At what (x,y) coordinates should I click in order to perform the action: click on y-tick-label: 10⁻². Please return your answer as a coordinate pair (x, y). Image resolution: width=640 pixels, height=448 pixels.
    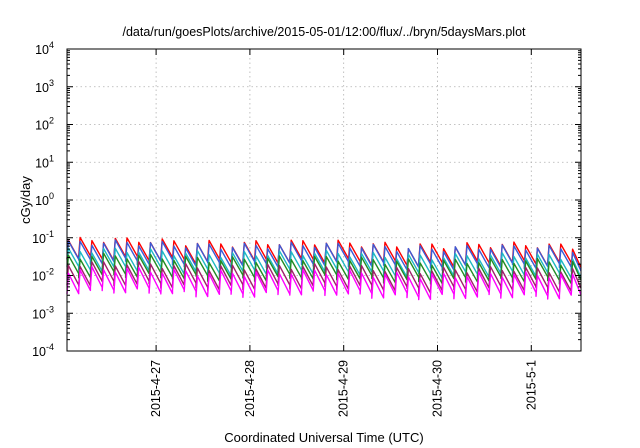
    Looking at the image, I should click on (43, 275).